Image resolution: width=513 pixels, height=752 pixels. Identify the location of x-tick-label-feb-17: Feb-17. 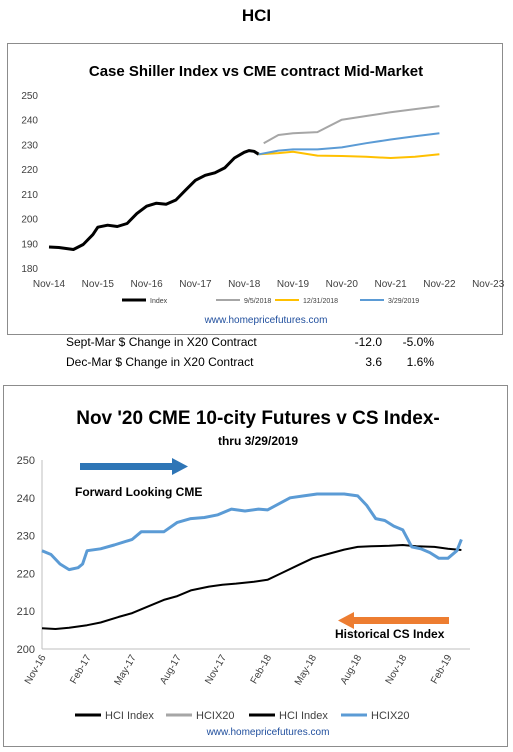
(81, 669).